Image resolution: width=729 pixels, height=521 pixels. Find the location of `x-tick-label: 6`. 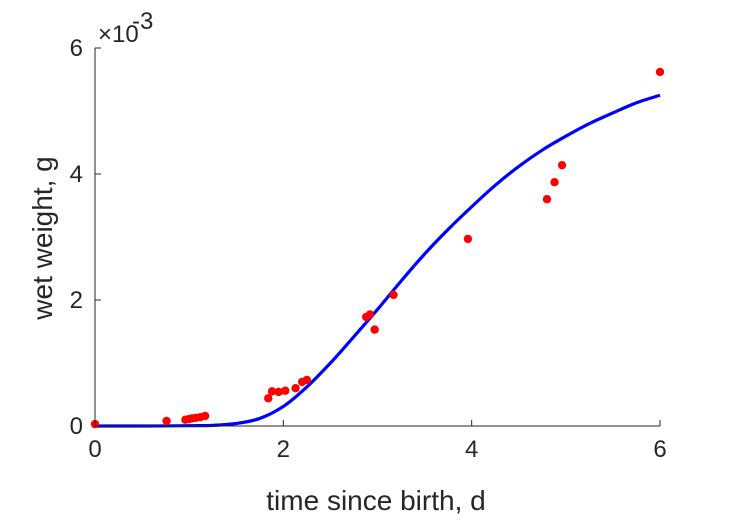

x-tick-label: 6 is located at coordinates (659, 449).